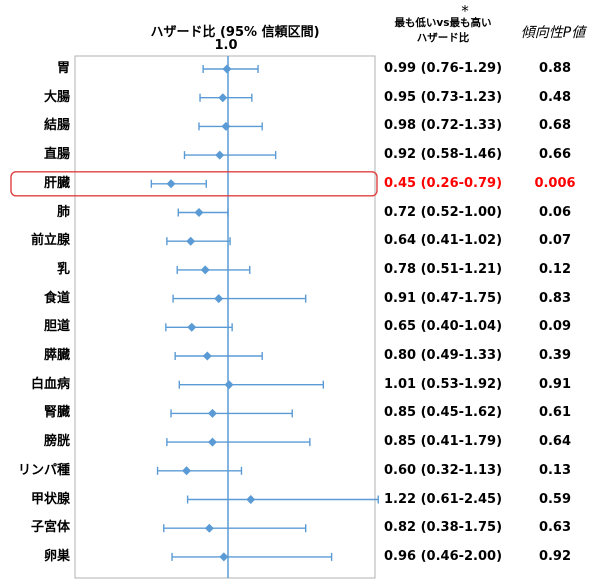 Image resolution: width=600 pixels, height=580 pixels. What do you see at coordinates (56, 556) in the screenshot?
I see `row-label: 卵巣` at bounding box center [56, 556].